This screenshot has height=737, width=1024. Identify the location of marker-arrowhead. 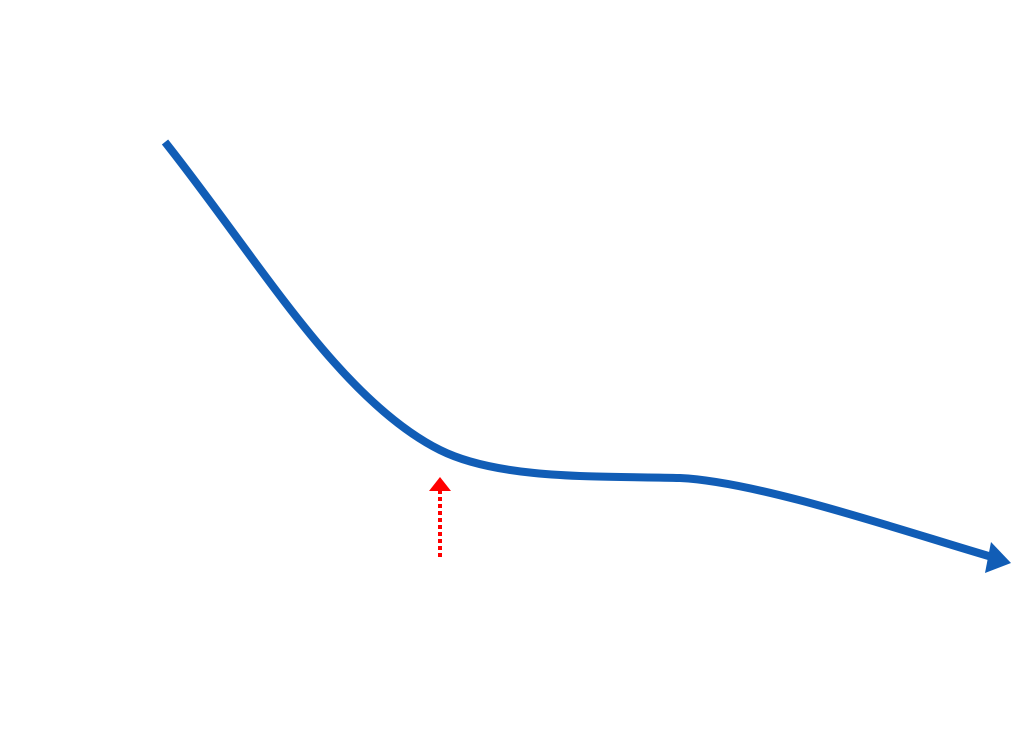
(440, 484).